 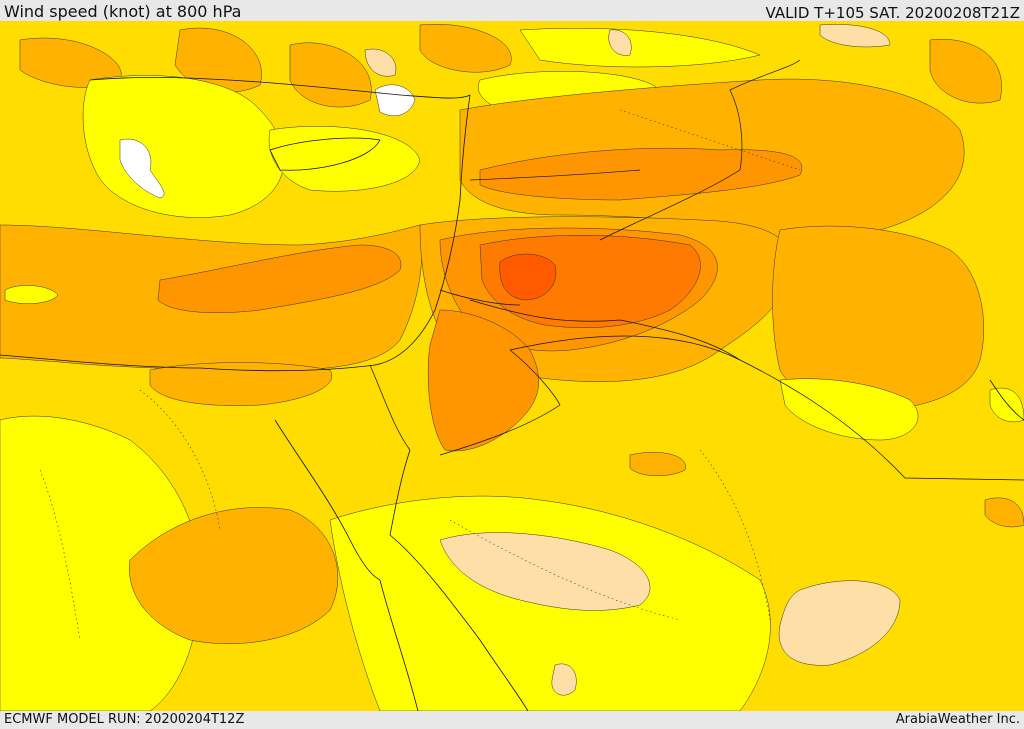 What do you see at coordinates (390, 407) in the screenshot?
I see `egypt-libya-border` at bounding box center [390, 407].